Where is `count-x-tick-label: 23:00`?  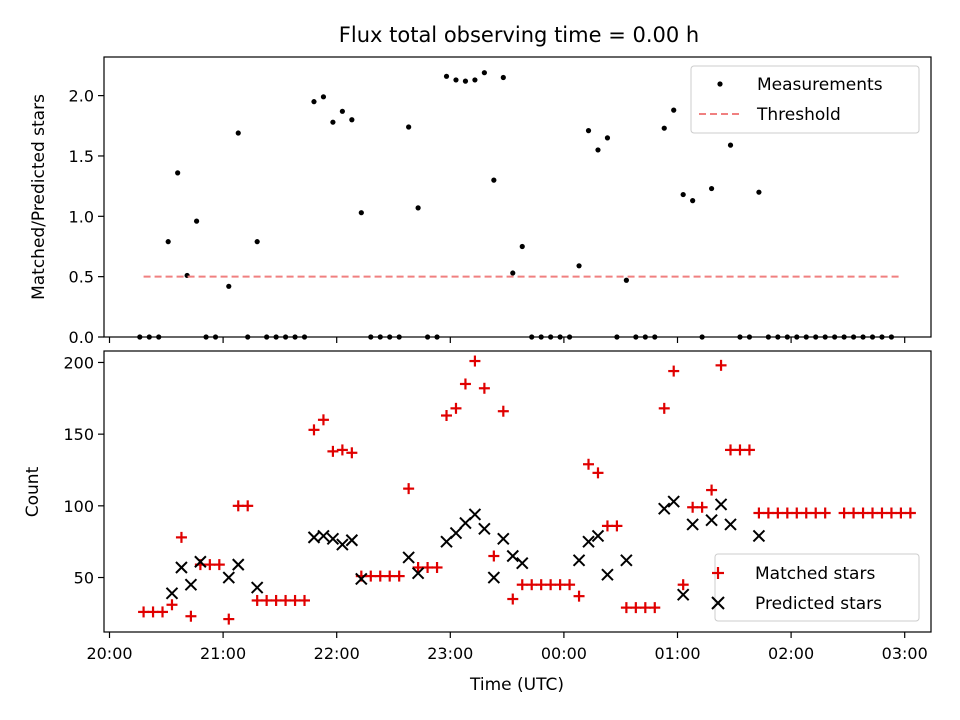 count-x-tick-label: 23:00 is located at coordinates (450, 653).